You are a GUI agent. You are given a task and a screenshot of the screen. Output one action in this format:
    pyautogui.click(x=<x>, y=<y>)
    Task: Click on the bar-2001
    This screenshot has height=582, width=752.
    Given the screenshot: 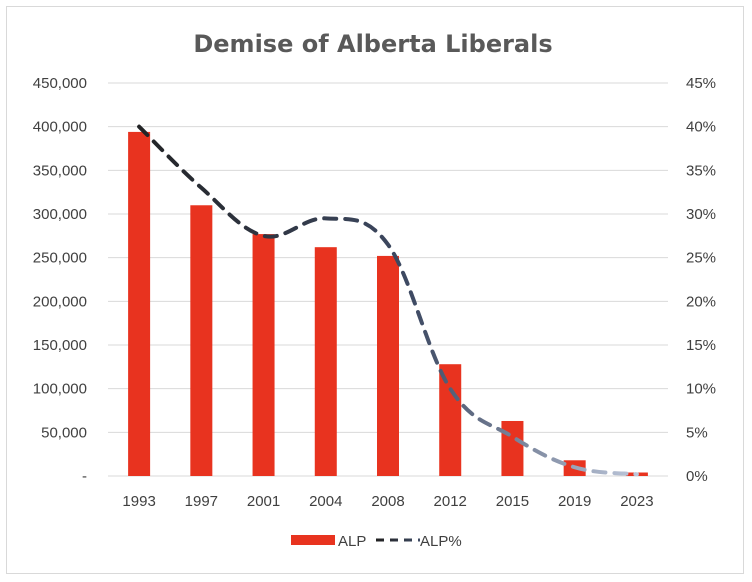 What is the action you would take?
    pyautogui.click(x=263, y=355)
    